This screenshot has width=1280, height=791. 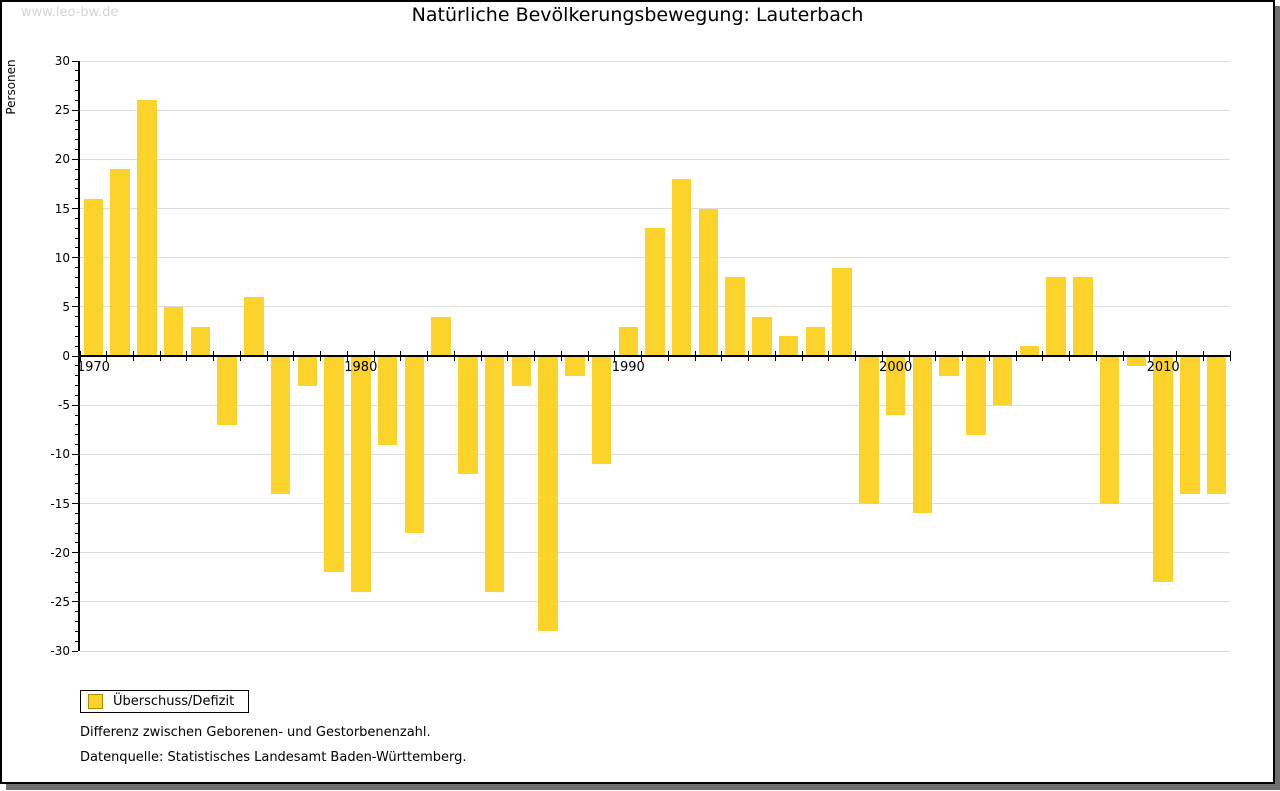 I want to click on bar-1972, so click(x=147, y=228).